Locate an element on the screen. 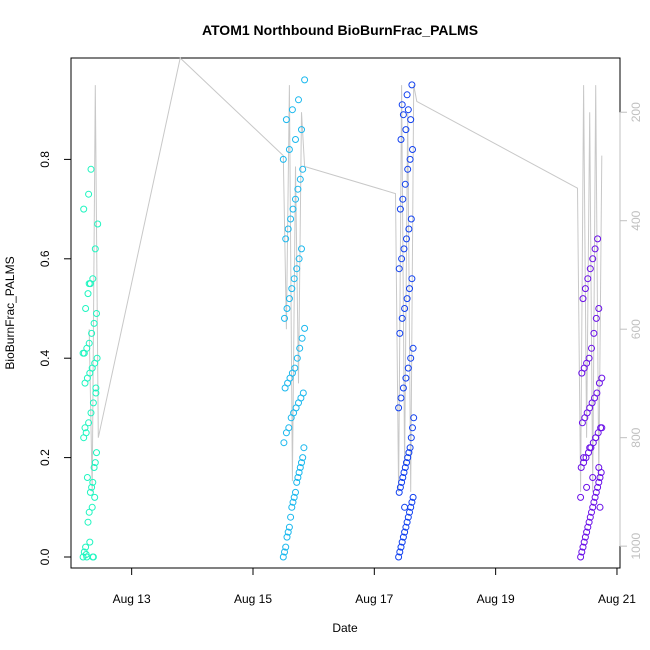  y-tick-label: 0.6 is located at coordinates (45, 258).